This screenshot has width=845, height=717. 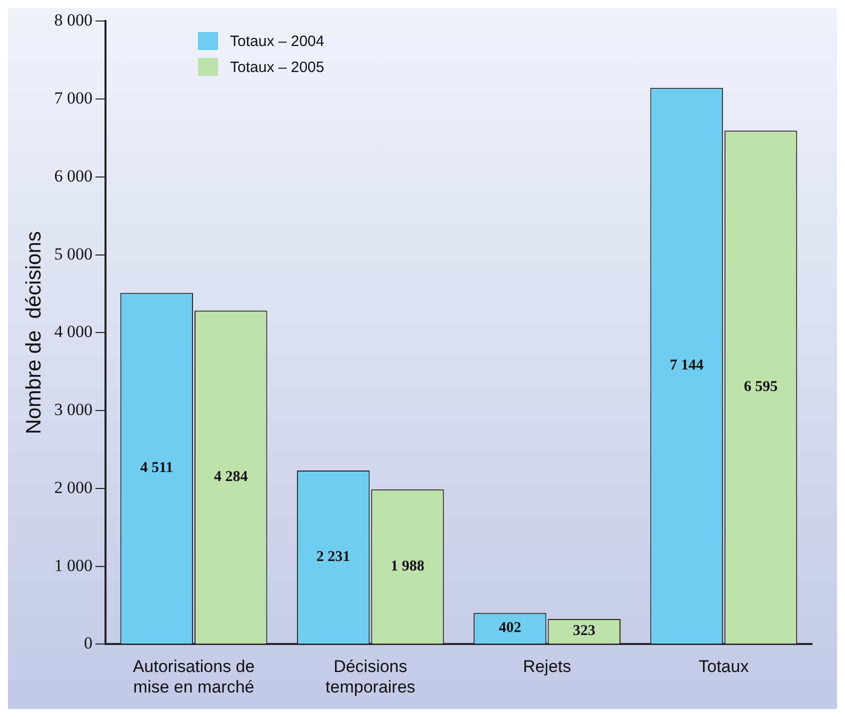 What do you see at coordinates (73, 254) in the screenshot?
I see `y-tick-label: 5 000` at bounding box center [73, 254].